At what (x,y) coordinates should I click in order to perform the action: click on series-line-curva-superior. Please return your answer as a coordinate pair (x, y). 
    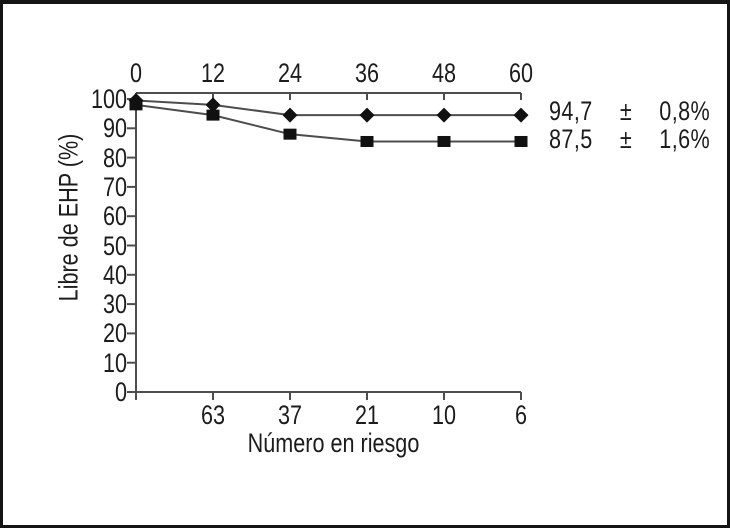
    Looking at the image, I should click on (328, 108).